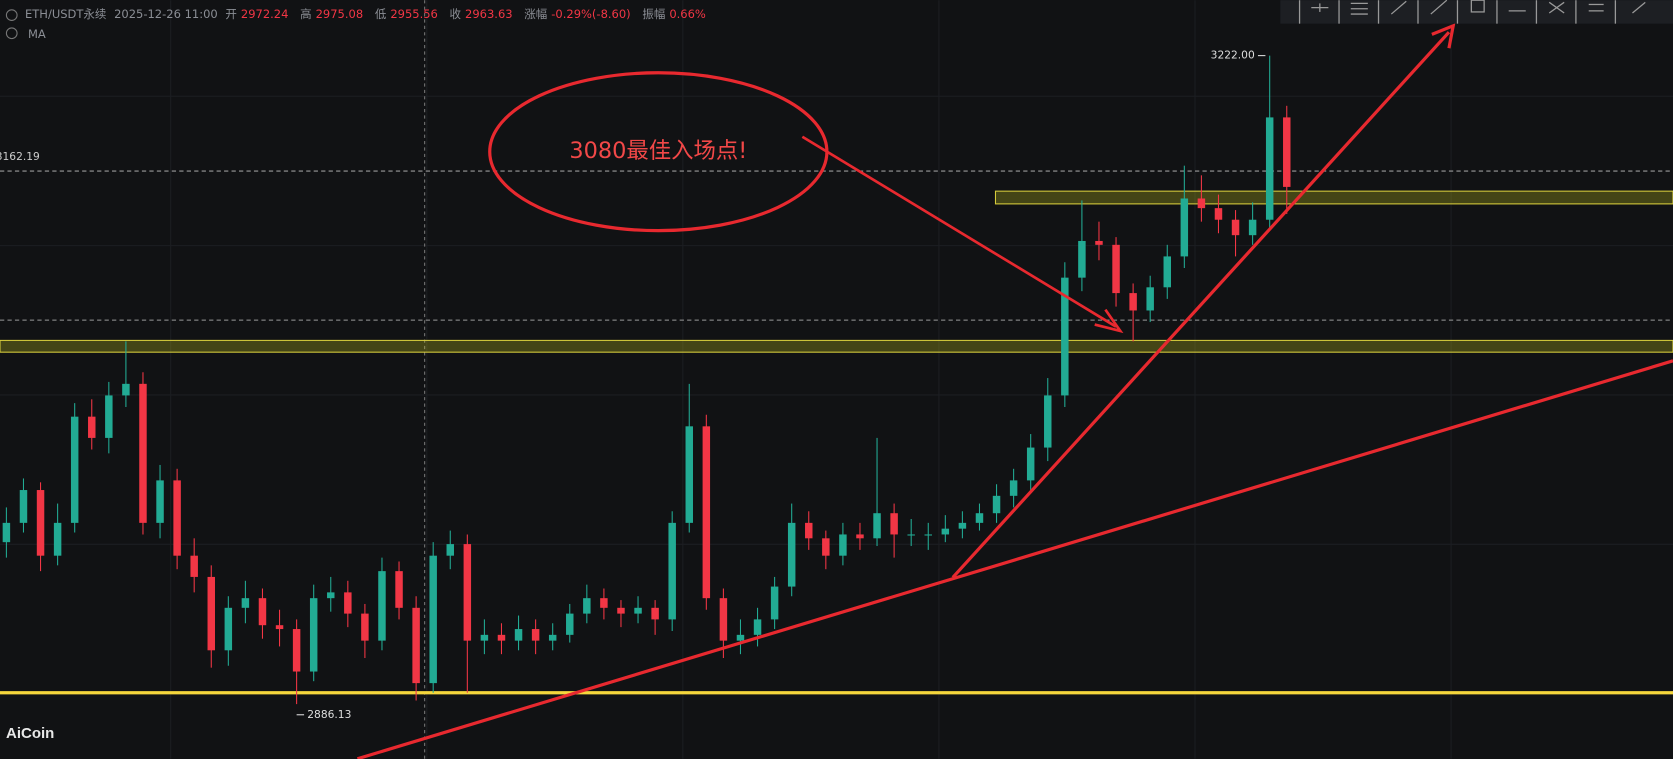 The height and width of the screenshot is (759, 1673). I want to click on label: 收, so click(455, 14).